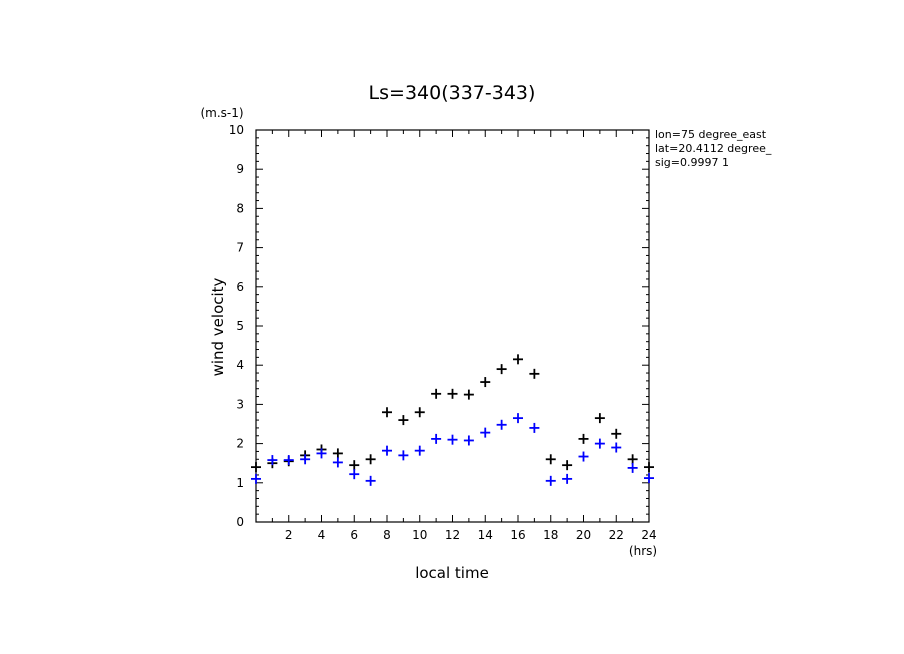 The image size is (904, 654). I want to click on x-tick-label: 16, so click(517, 535).